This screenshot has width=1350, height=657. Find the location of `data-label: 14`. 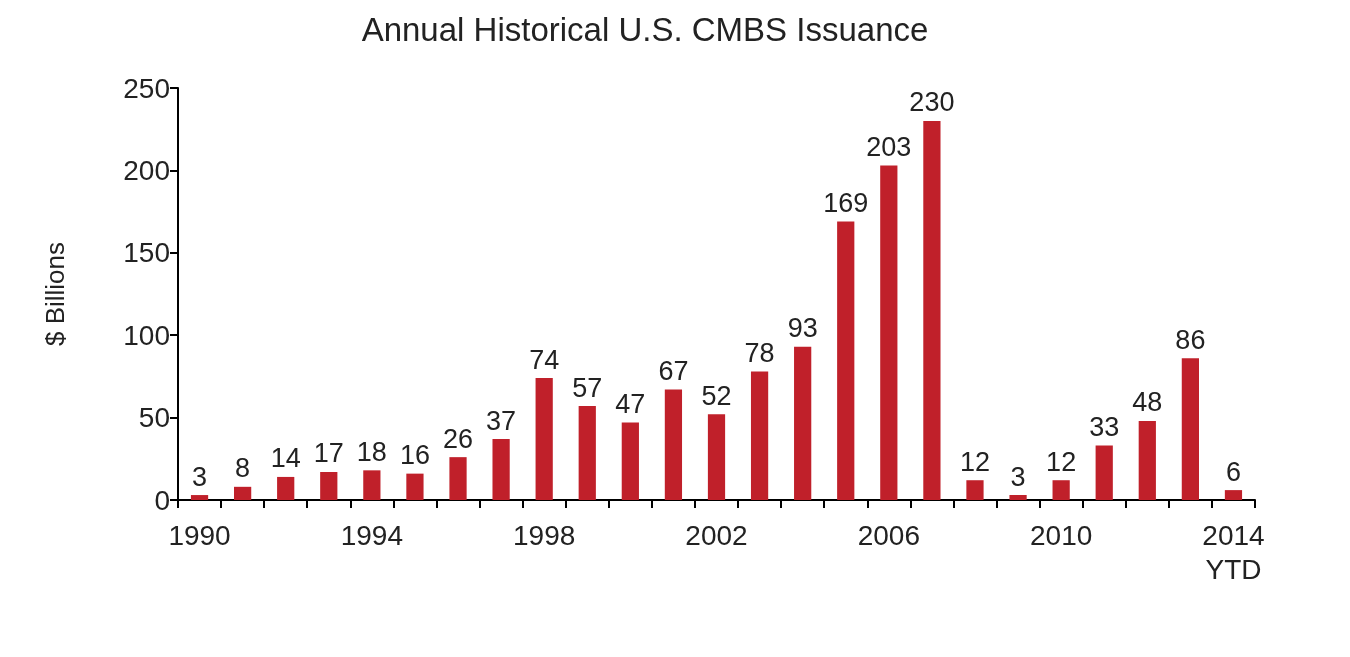

data-label: 14 is located at coordinates (285, 458).